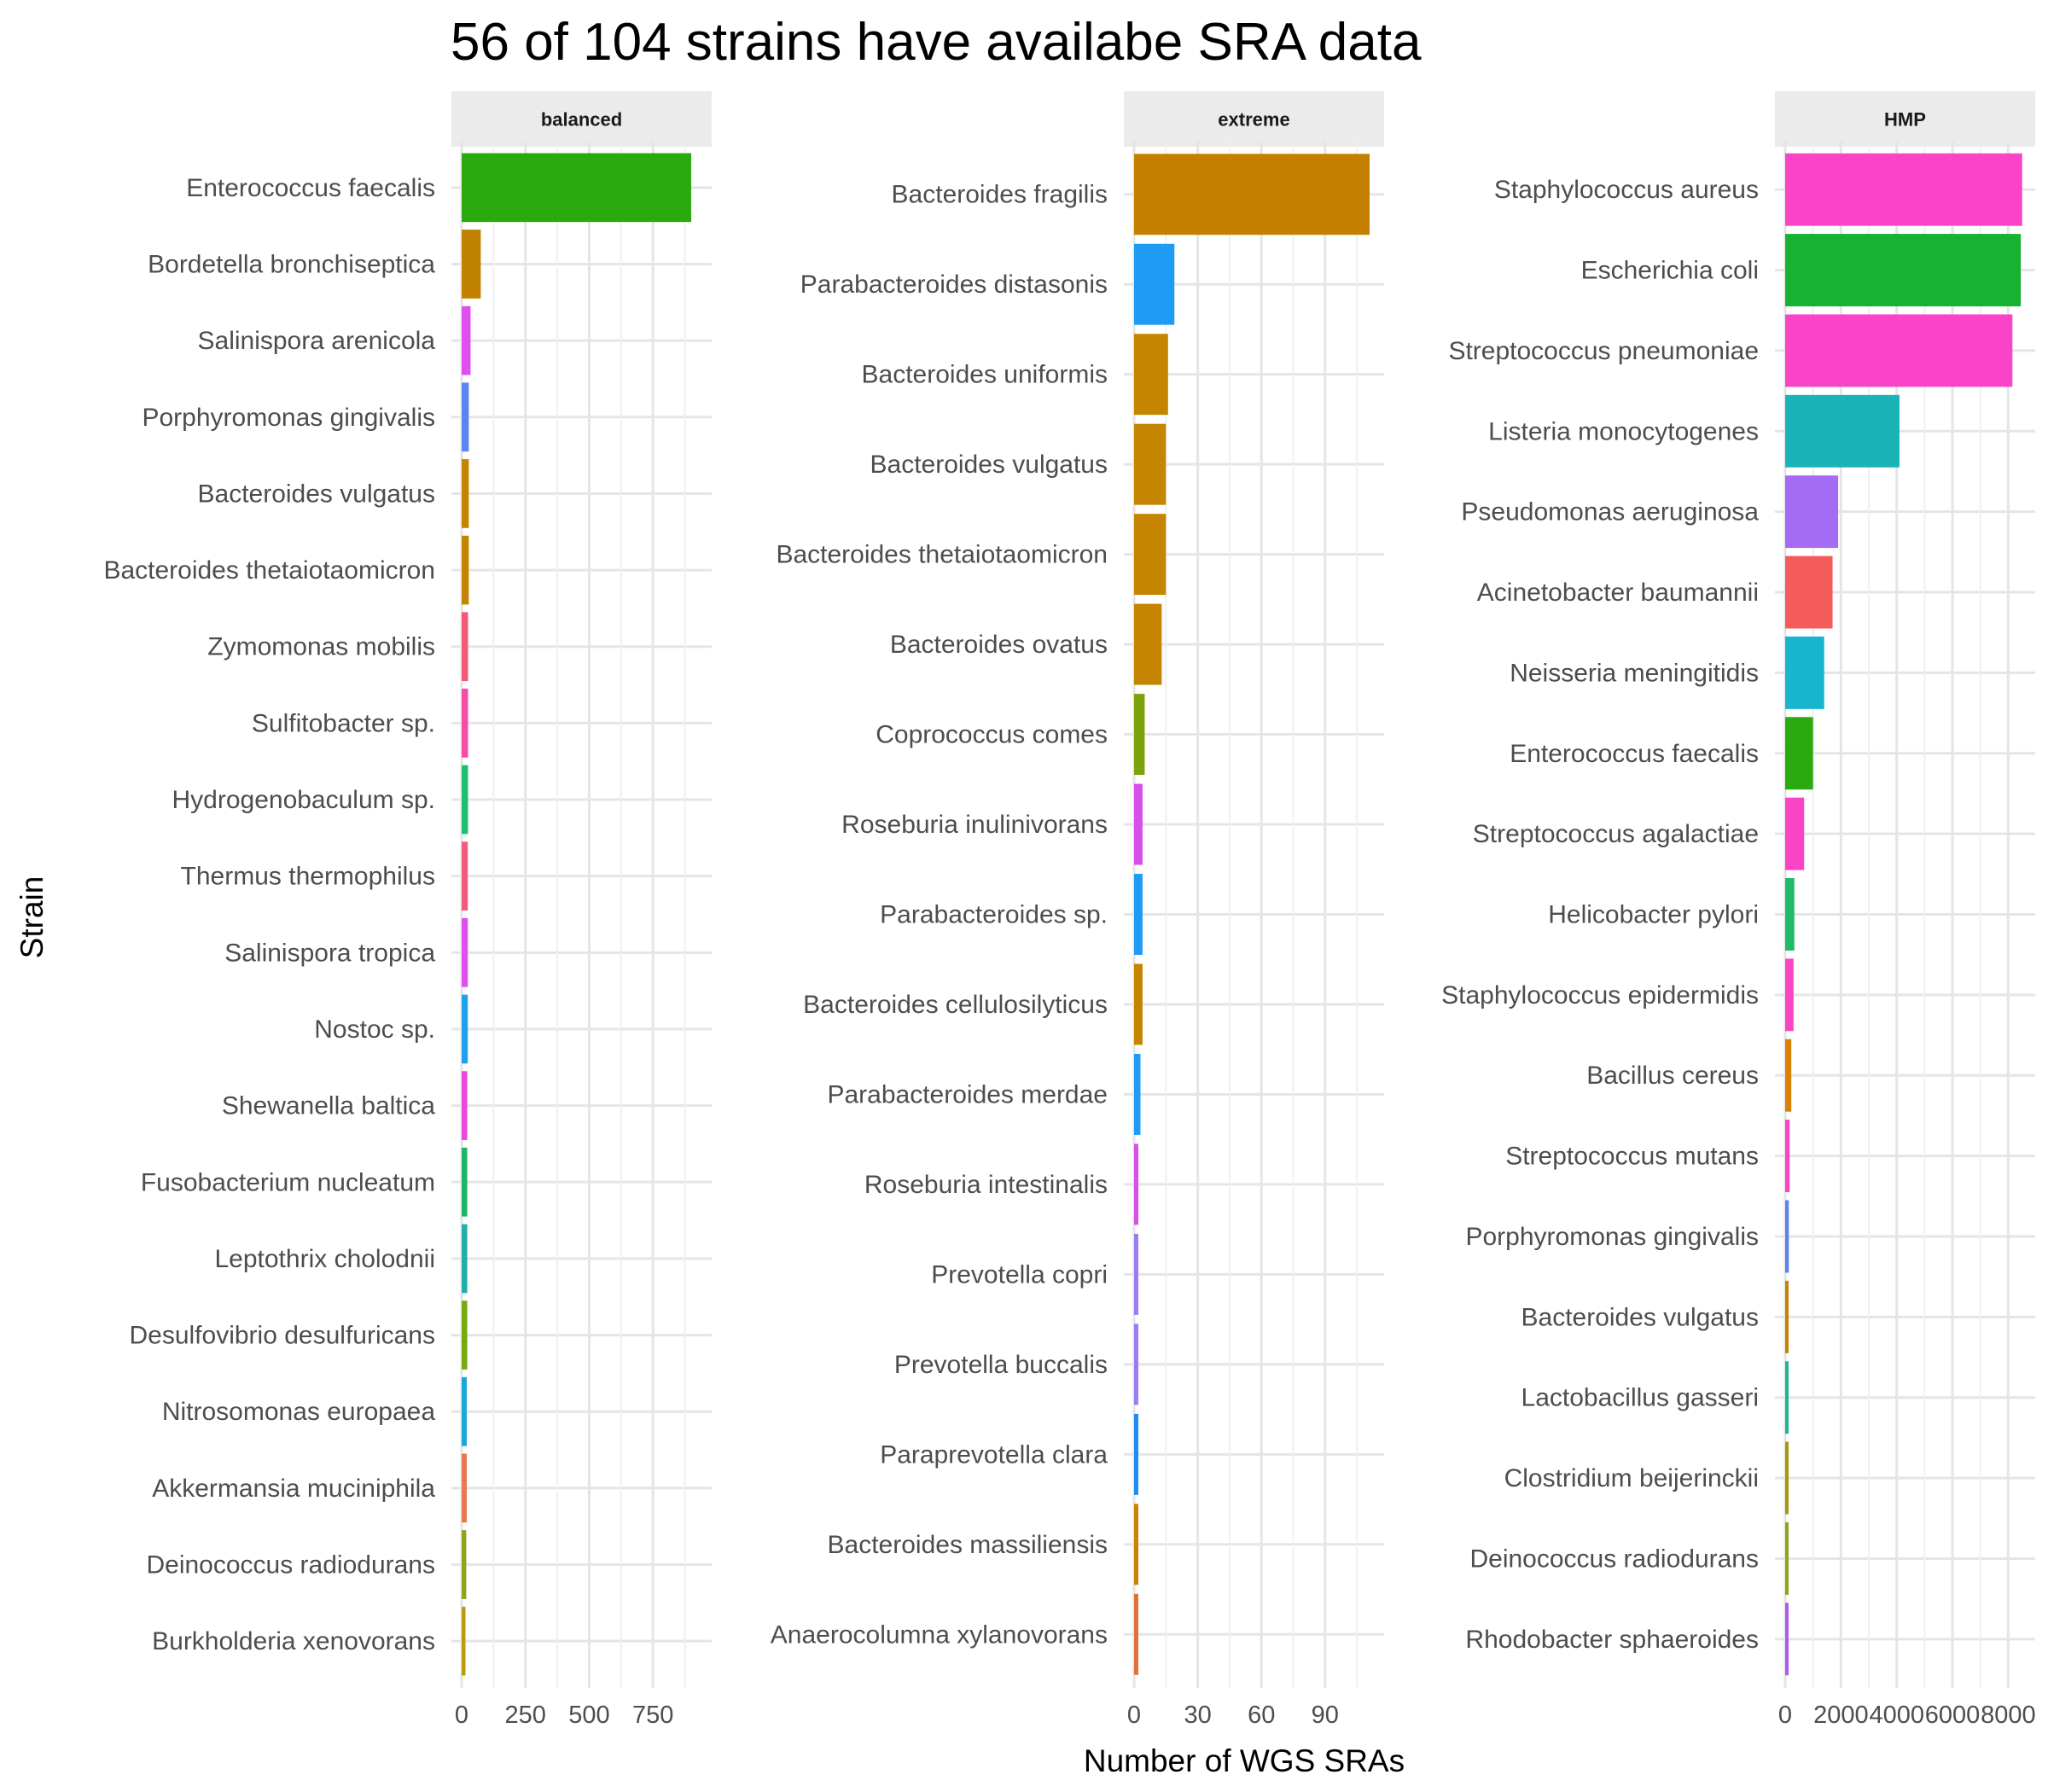  What do you see at coordinates (1261, 1715) in the screenshot?
I see `x-tick-label: 60` at bounding box center [1261, 1715].